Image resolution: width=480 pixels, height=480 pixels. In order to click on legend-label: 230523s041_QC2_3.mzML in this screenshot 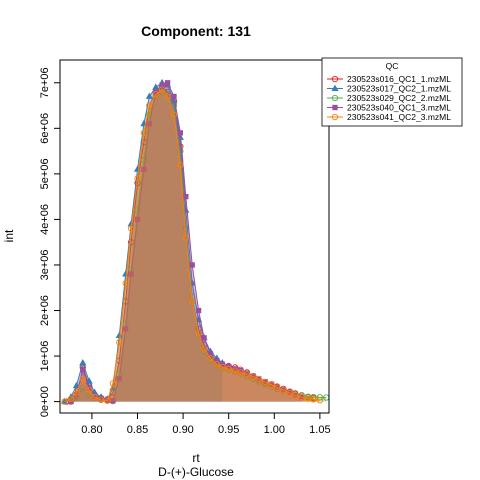, I will do `click(399, 117)`.